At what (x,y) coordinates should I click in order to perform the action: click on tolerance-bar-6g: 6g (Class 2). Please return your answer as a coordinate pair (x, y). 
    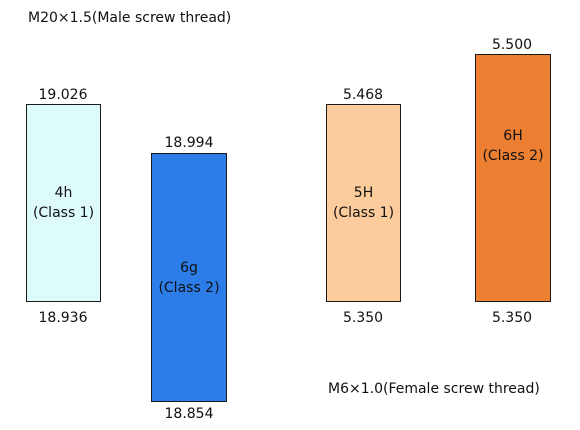
    Looking at the image, I should click on (189, 277).